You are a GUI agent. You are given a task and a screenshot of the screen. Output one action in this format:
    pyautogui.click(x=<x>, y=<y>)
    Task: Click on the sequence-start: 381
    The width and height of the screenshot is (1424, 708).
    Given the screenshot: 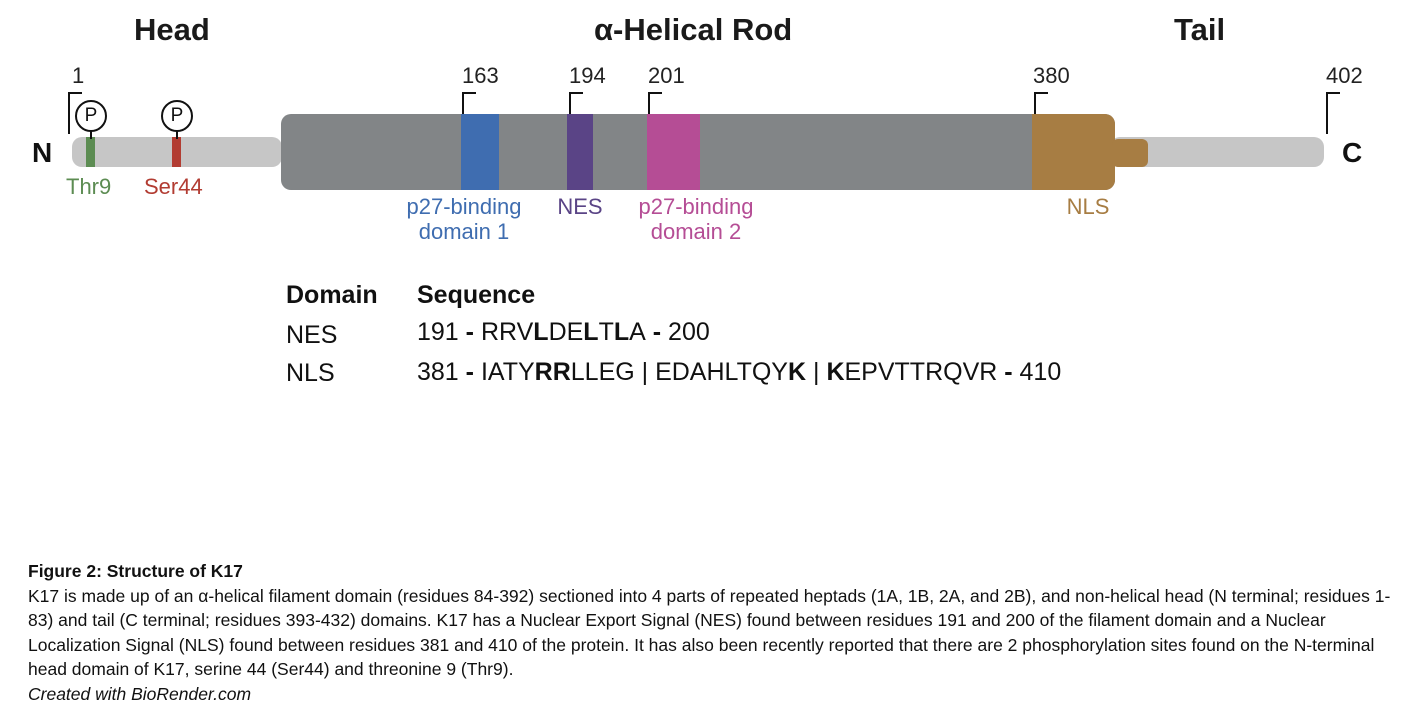 What is the action you would take?
    pyautogui.click(x=438, y=372)
    